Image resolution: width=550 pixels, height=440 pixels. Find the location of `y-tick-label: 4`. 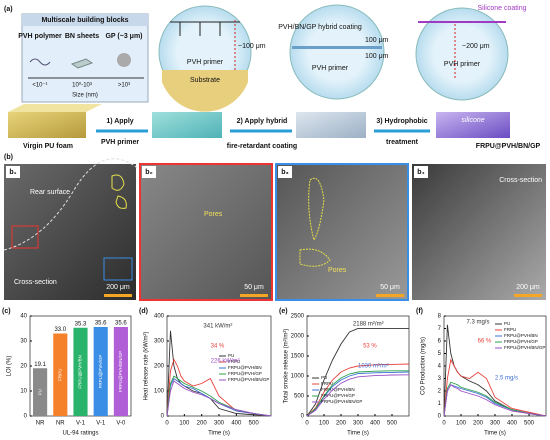

y-tick-label: 4 is located at coordinates (440, 367).